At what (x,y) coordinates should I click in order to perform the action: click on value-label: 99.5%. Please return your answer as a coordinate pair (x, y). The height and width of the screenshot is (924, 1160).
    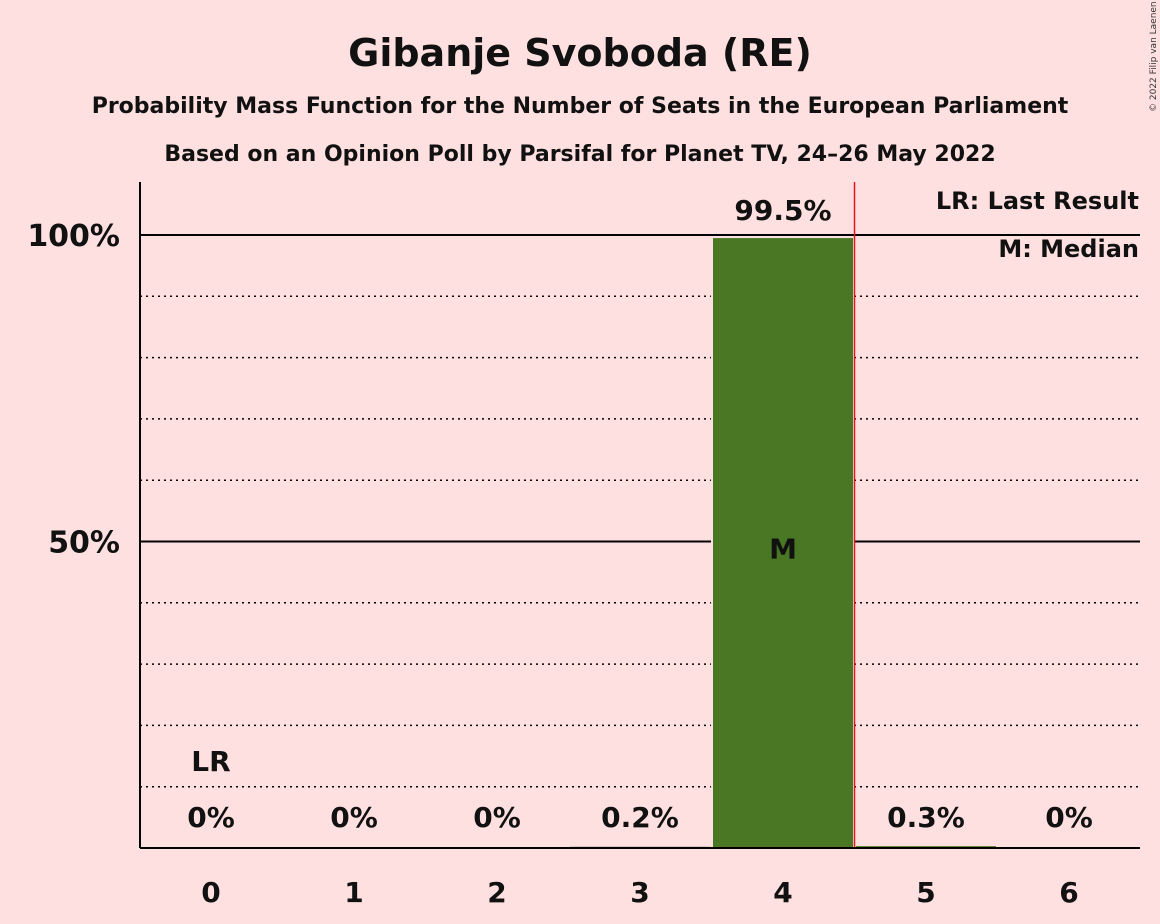
    Looking at the image, I should click on (782, 210).